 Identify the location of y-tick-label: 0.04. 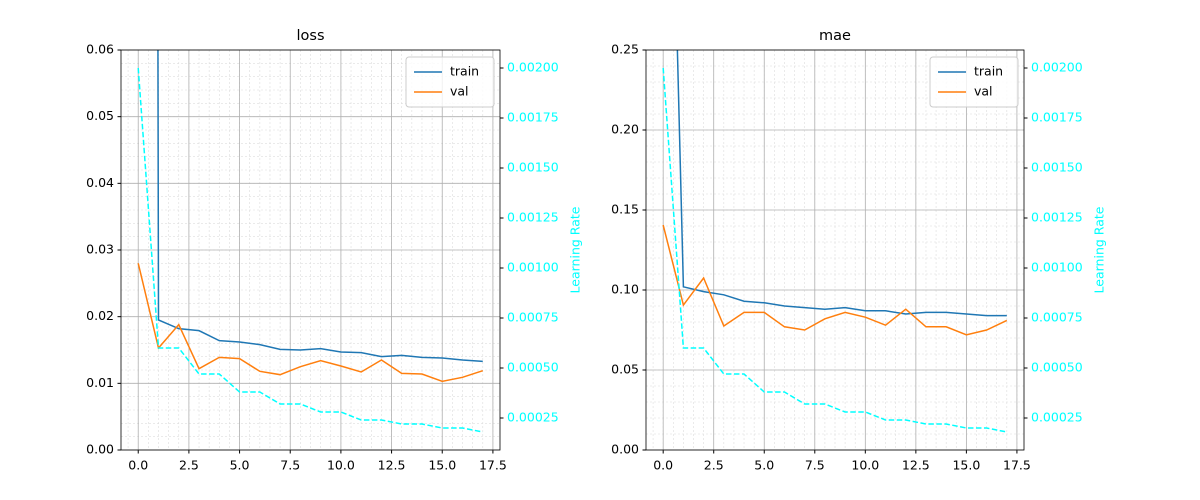
(100, 182).